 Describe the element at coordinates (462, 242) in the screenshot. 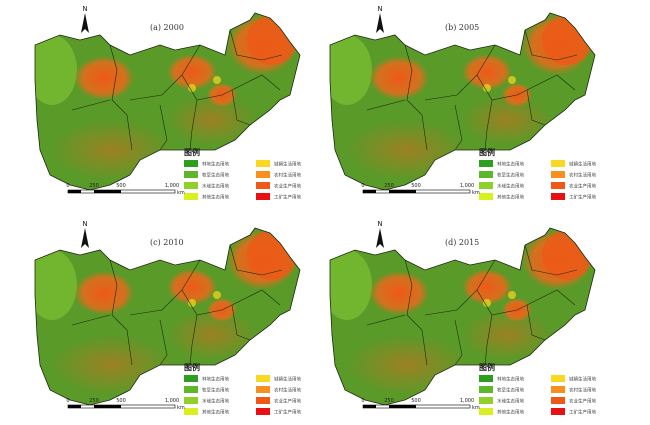

I see `panel-title: (d) 2015` at that location.